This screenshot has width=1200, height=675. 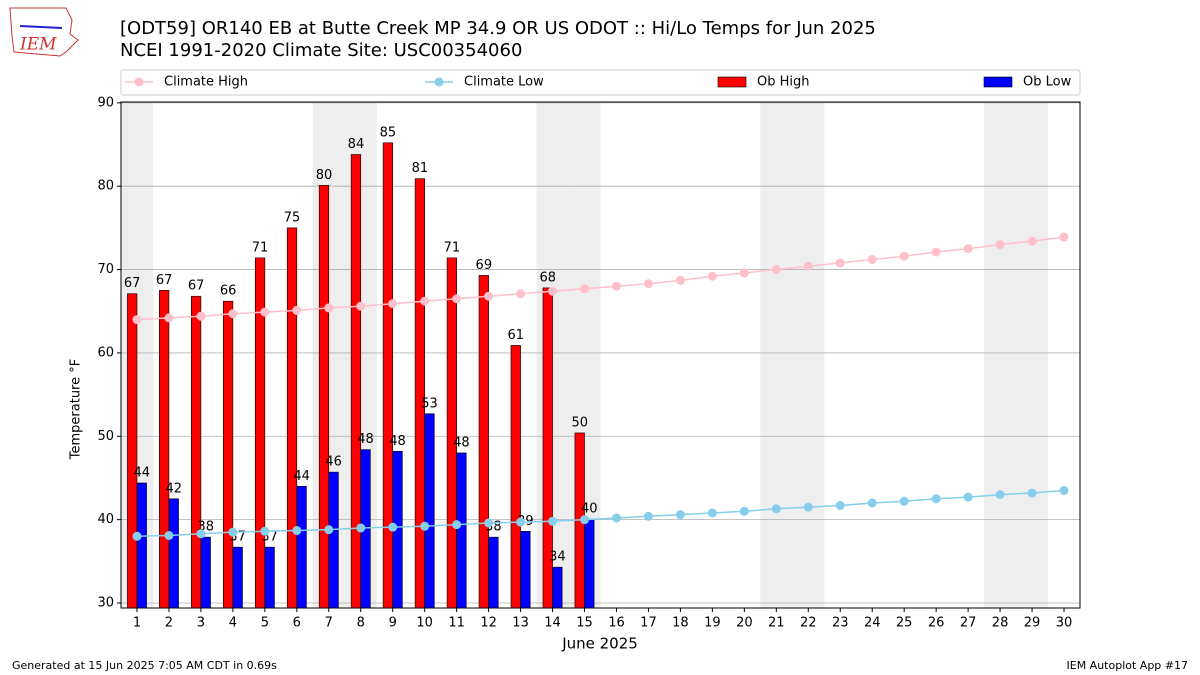 What do you see at coordinates (744, 623) in the screenshot?
I see `x-tick-label: 20` at bounding box center [744, 623].